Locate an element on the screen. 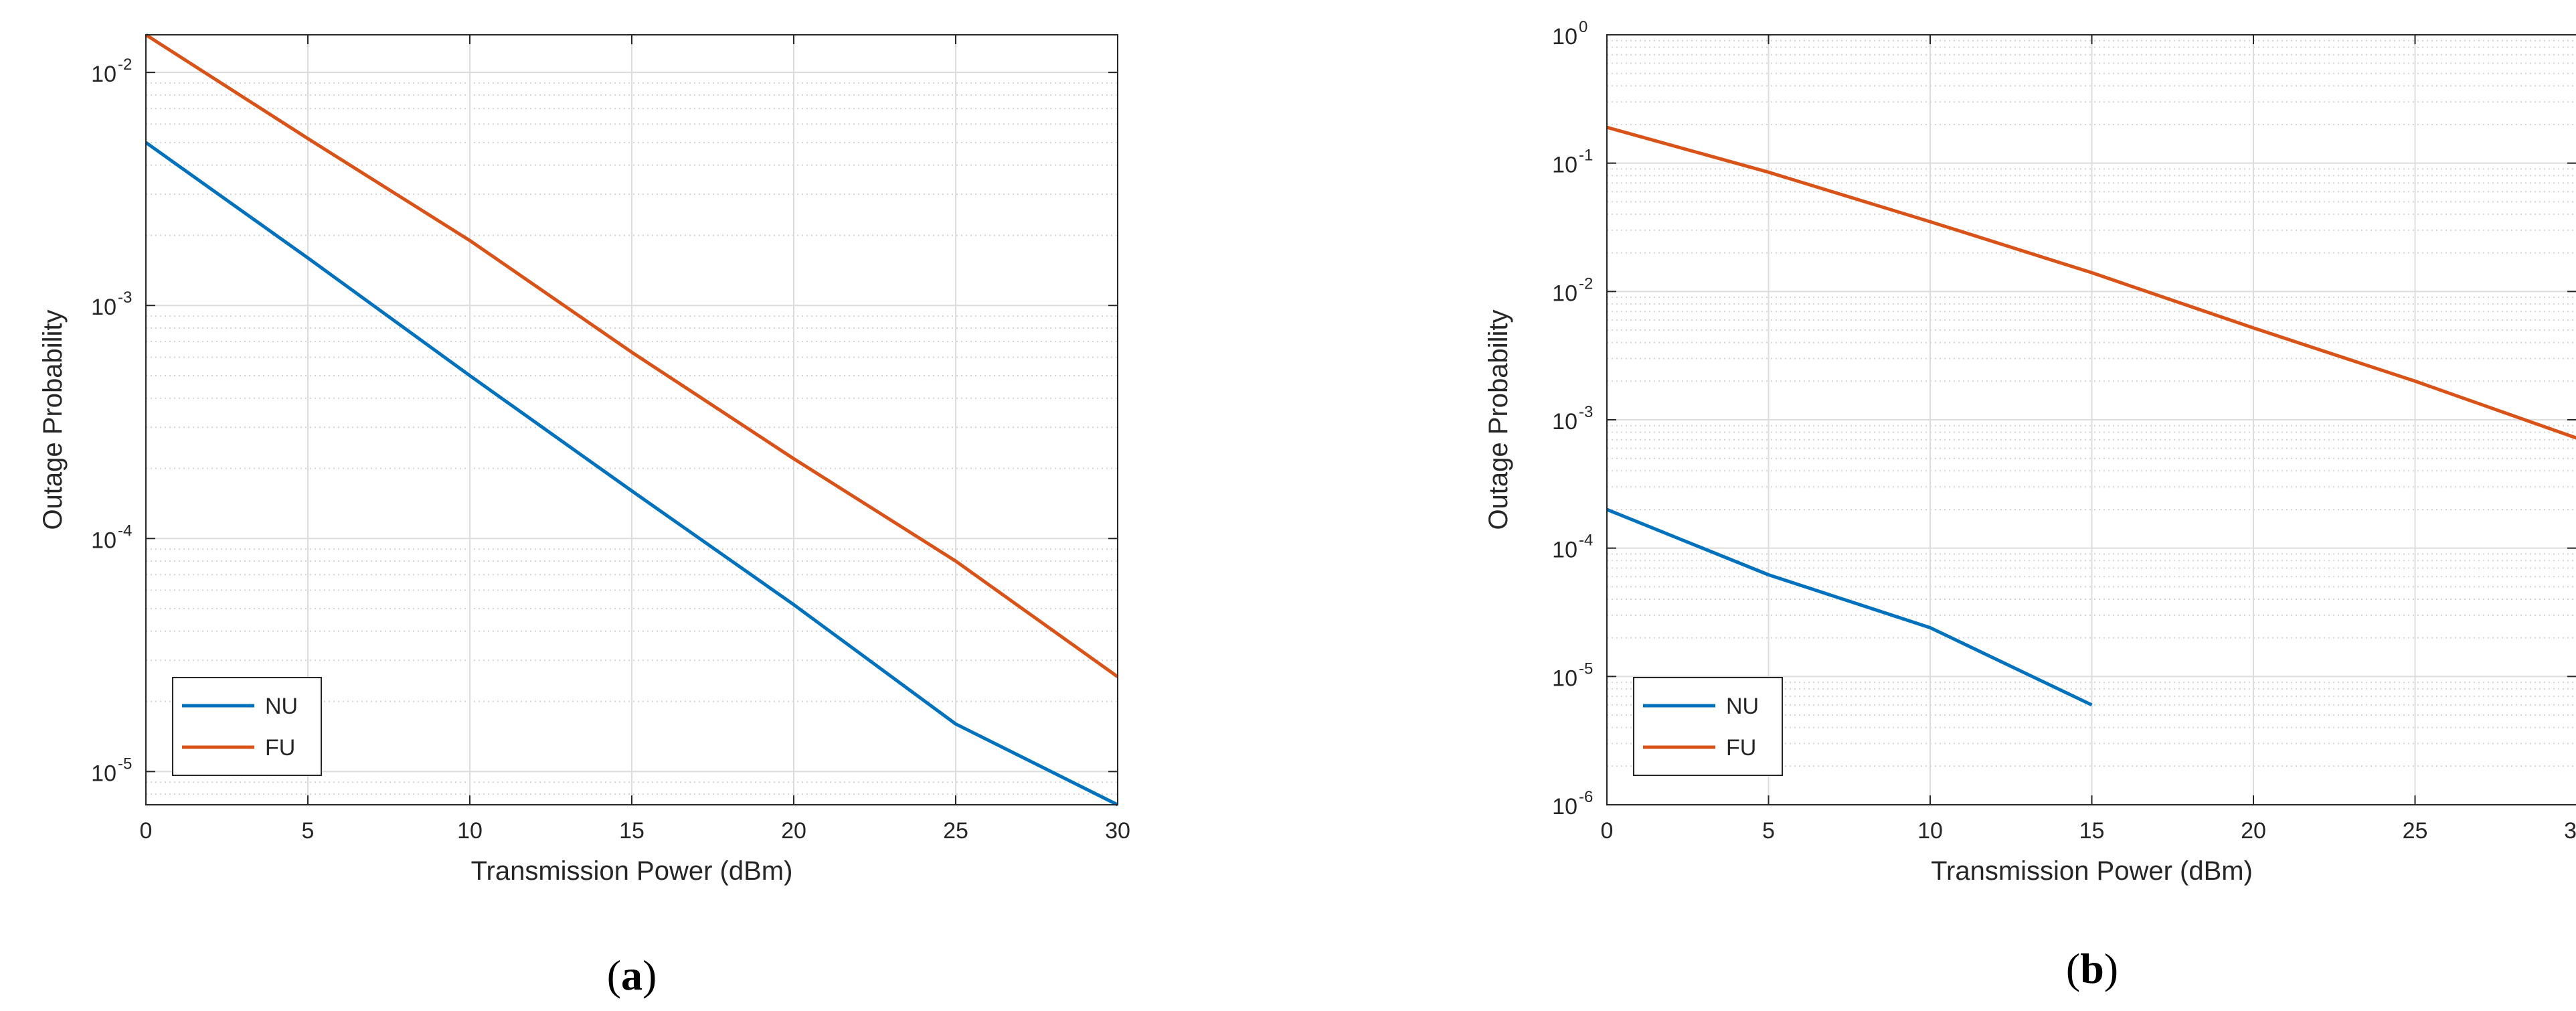  panel-a-y-tick-exponent: -4 is located at coordinates (125, 531).